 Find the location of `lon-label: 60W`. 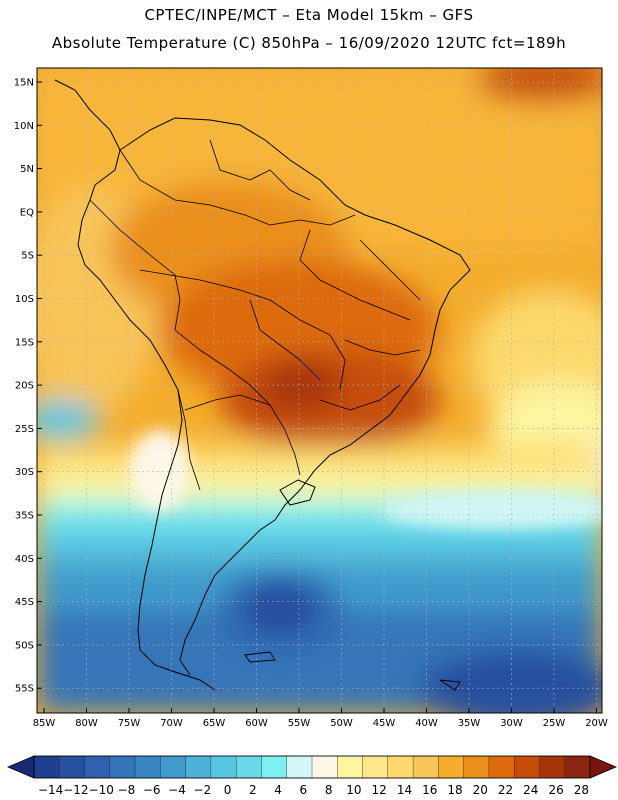

lon-label: 60W is located at coordinates (256, 723).